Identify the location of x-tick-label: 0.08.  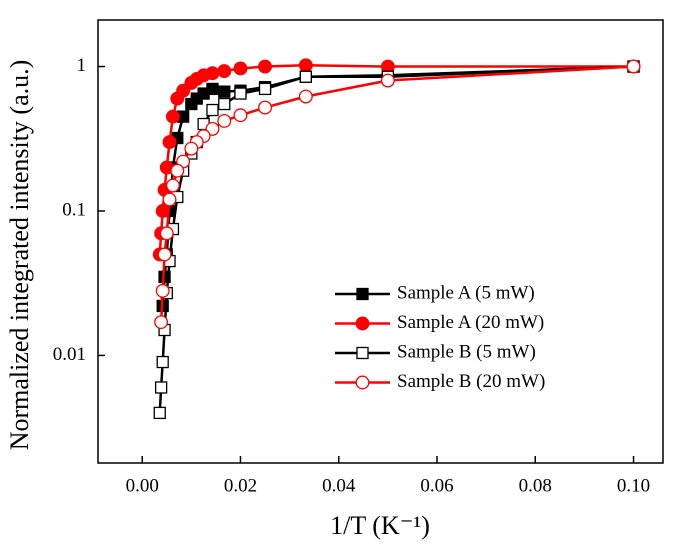
(535, 485).